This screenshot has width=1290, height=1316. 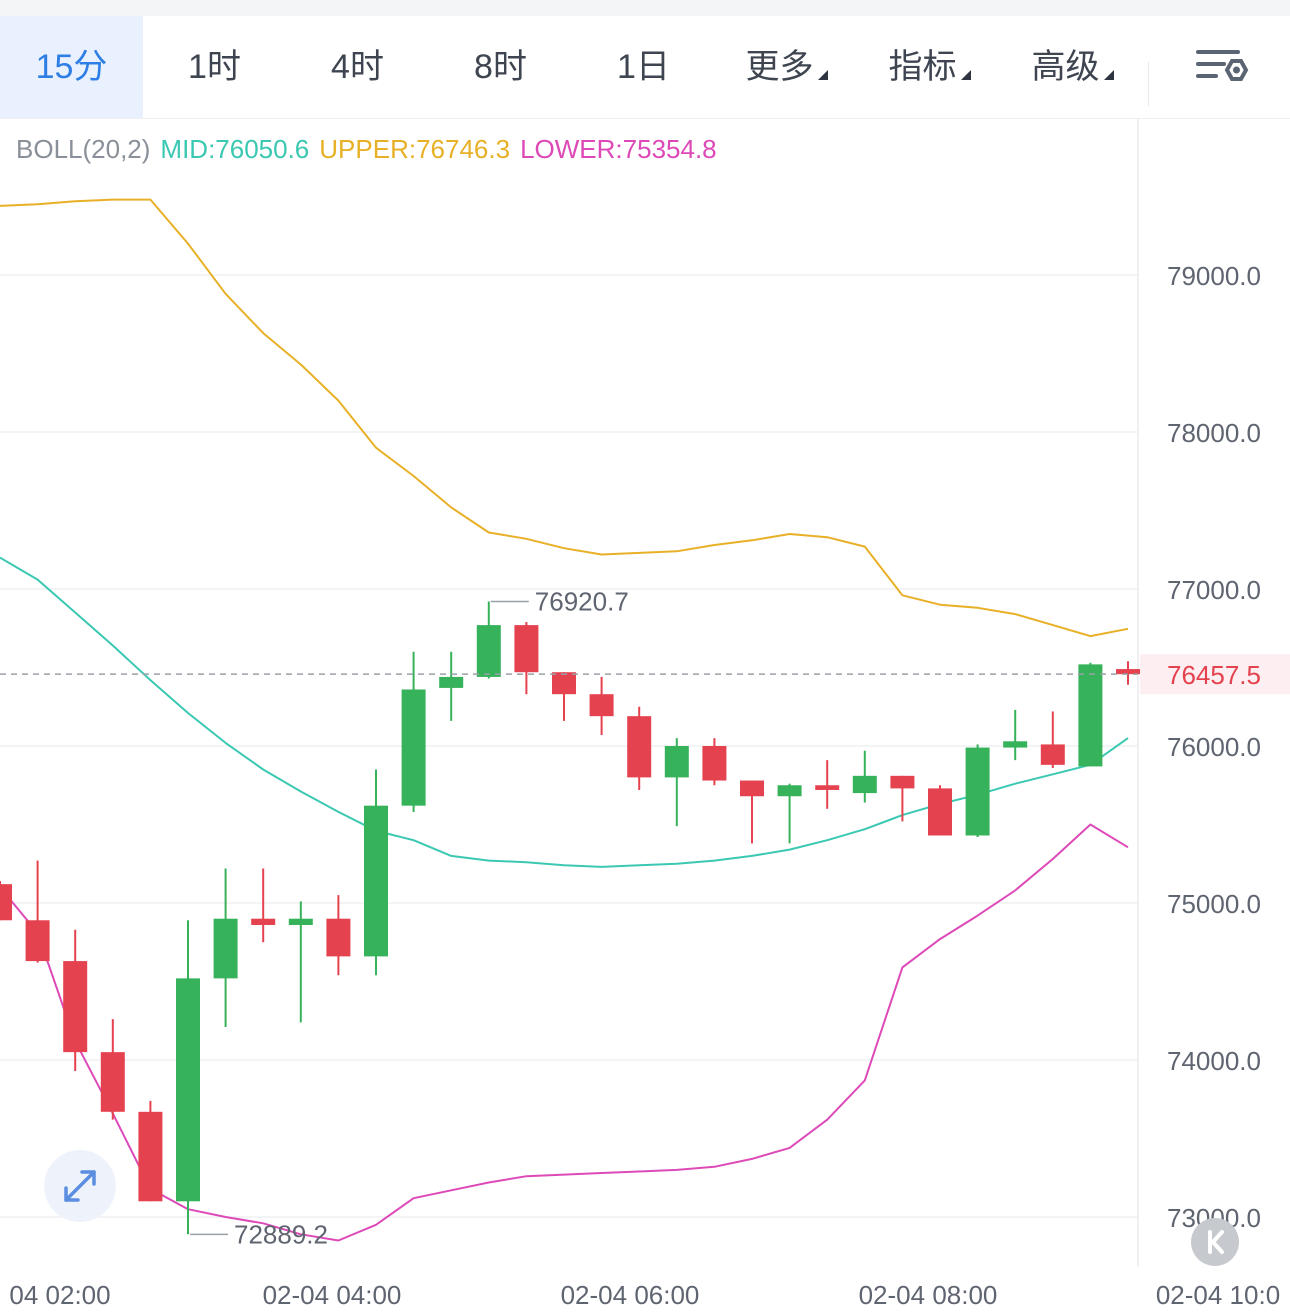 What do you see at coordinates (1214, 590) in the screenshot?
I see `y-tick-label: 77000.0` at bounding box center [1214, 590].